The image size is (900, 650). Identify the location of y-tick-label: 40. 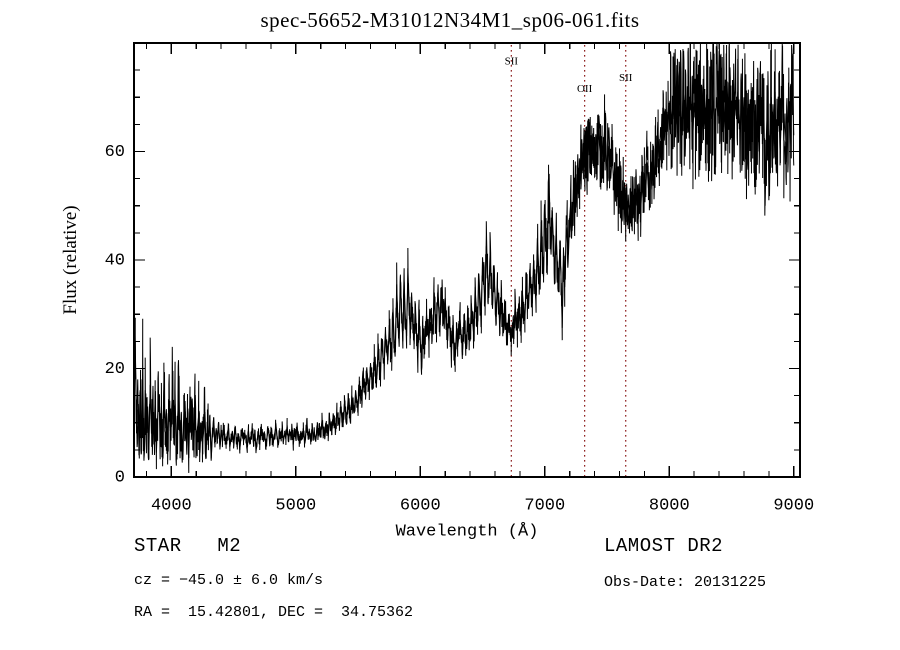
(115, 260).